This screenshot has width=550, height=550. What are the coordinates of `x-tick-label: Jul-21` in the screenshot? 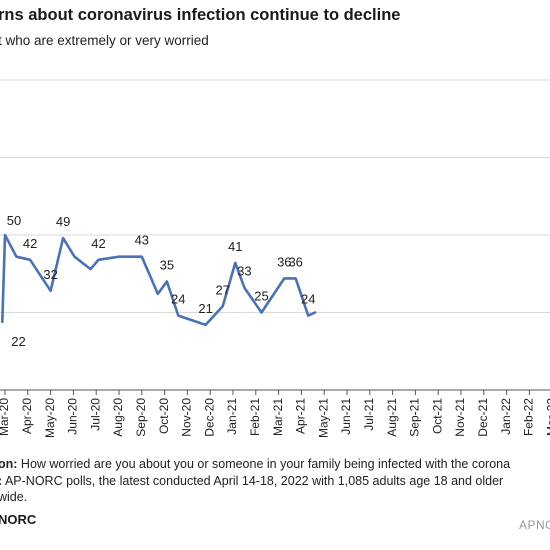 It's located at (369, 414).